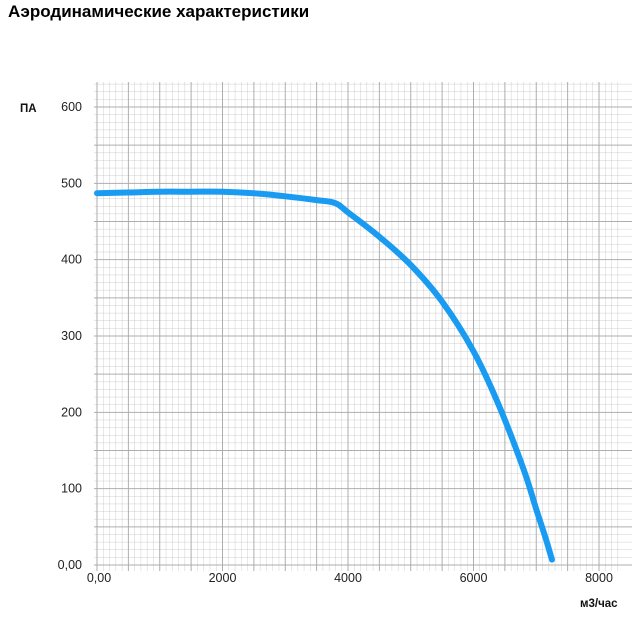 The height and width of the screenshot is (620, 640). What do you see at coordinates (71, 107) in the screenshot?
I see `y-tick-label: 600` at bounding box center [71, 107].